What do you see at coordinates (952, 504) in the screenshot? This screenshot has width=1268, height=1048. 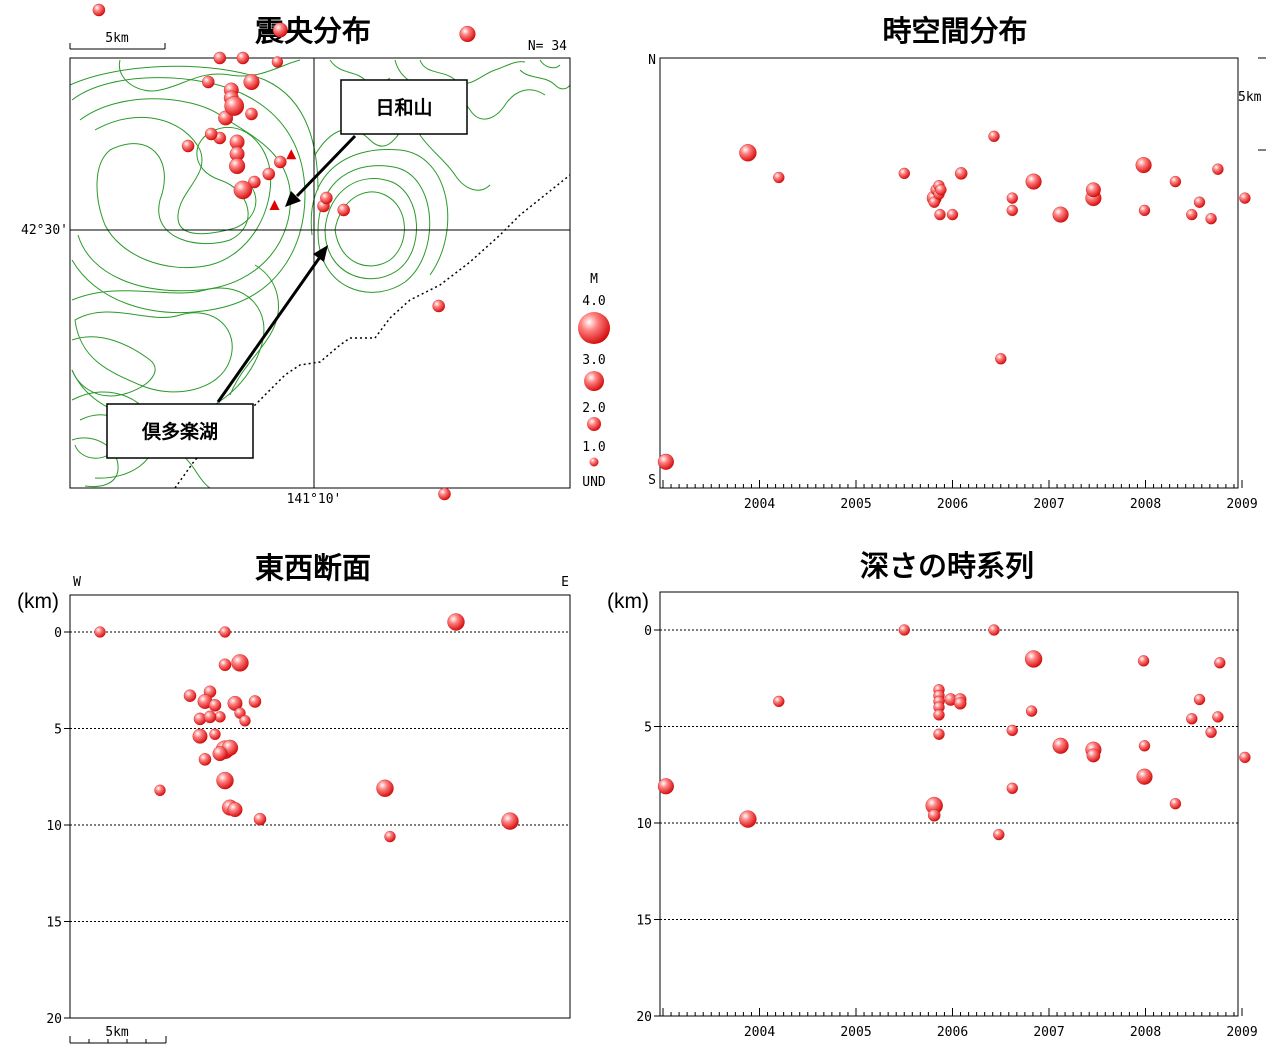 I see `year-label: 2006` at bounding box center [952, 504].